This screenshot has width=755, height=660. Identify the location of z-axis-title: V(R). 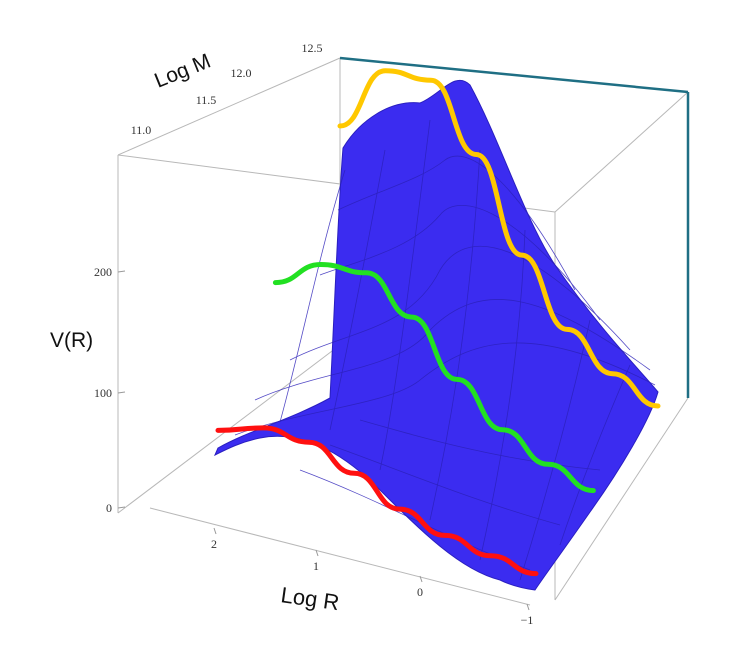
(71, 340).